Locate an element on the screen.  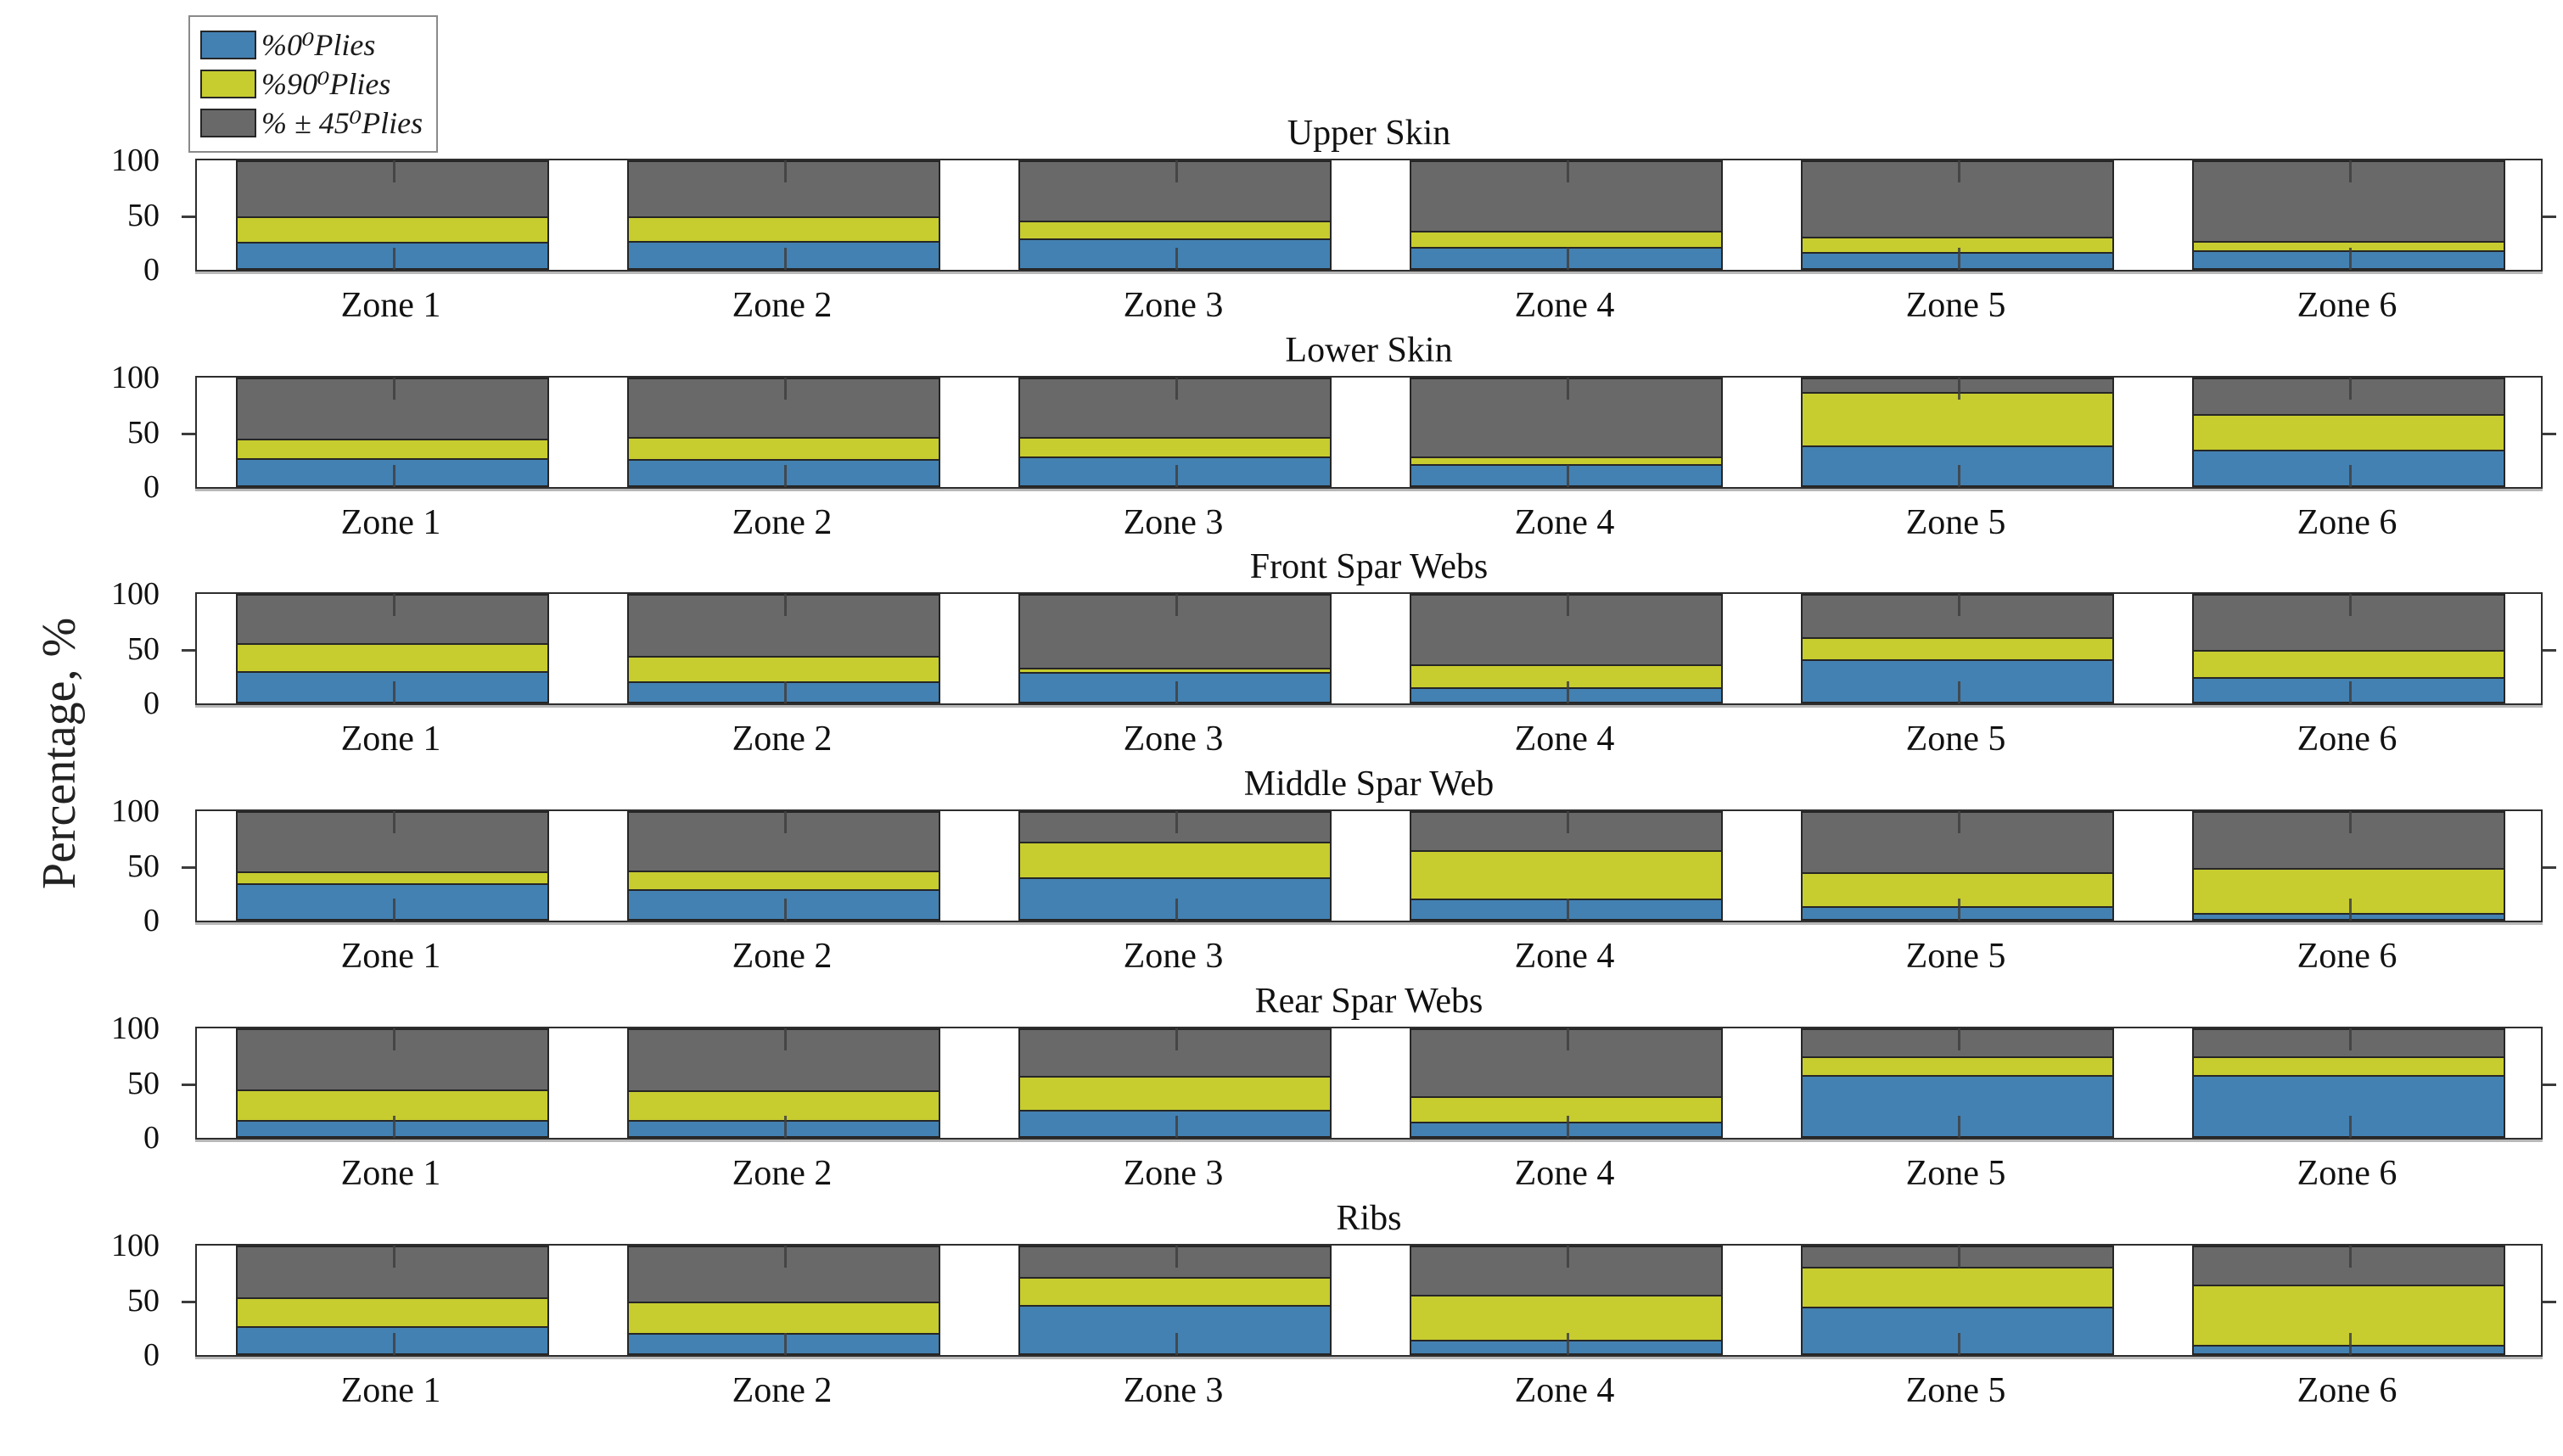
legend-label: %0⁰Plies is located at coordinates (318, 45).